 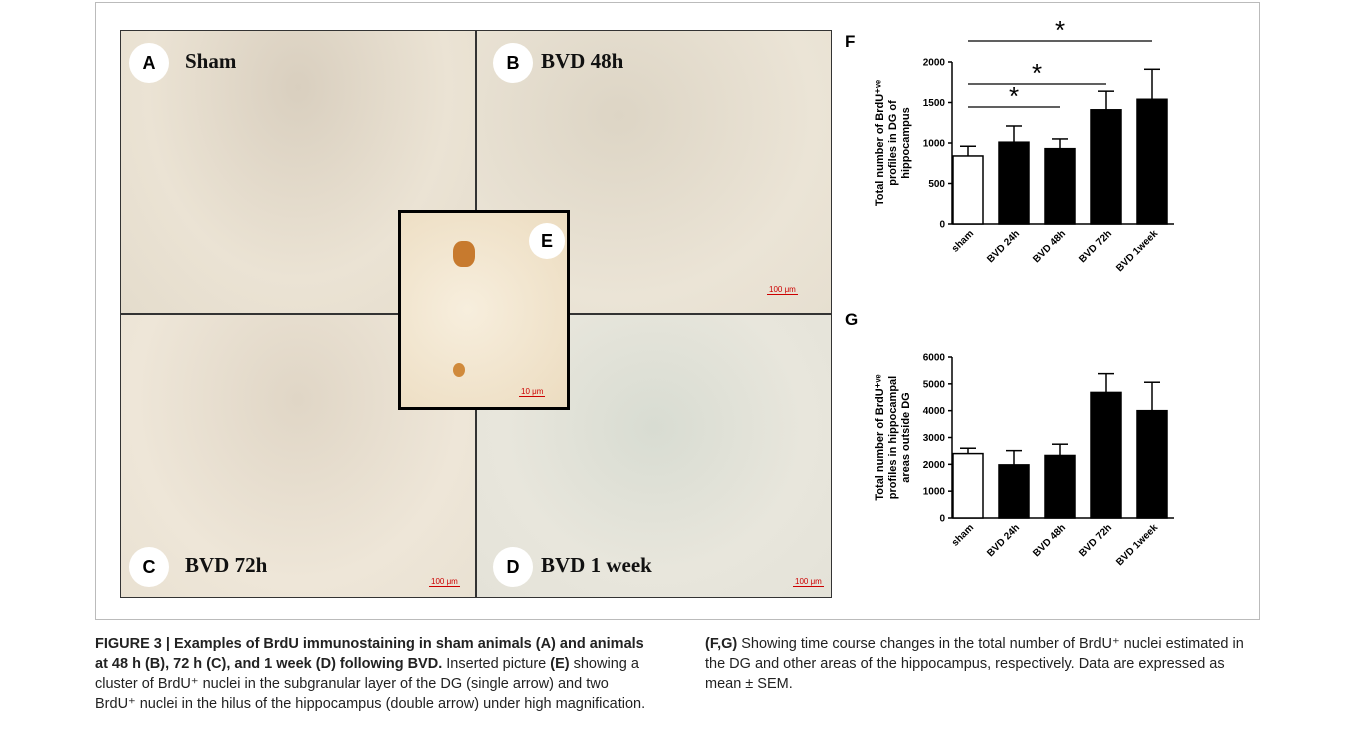 What do you see at coordinates (721, 644) in the screenshot?
I see `caption-text: (F,G)` at bounding box center [721, 644].